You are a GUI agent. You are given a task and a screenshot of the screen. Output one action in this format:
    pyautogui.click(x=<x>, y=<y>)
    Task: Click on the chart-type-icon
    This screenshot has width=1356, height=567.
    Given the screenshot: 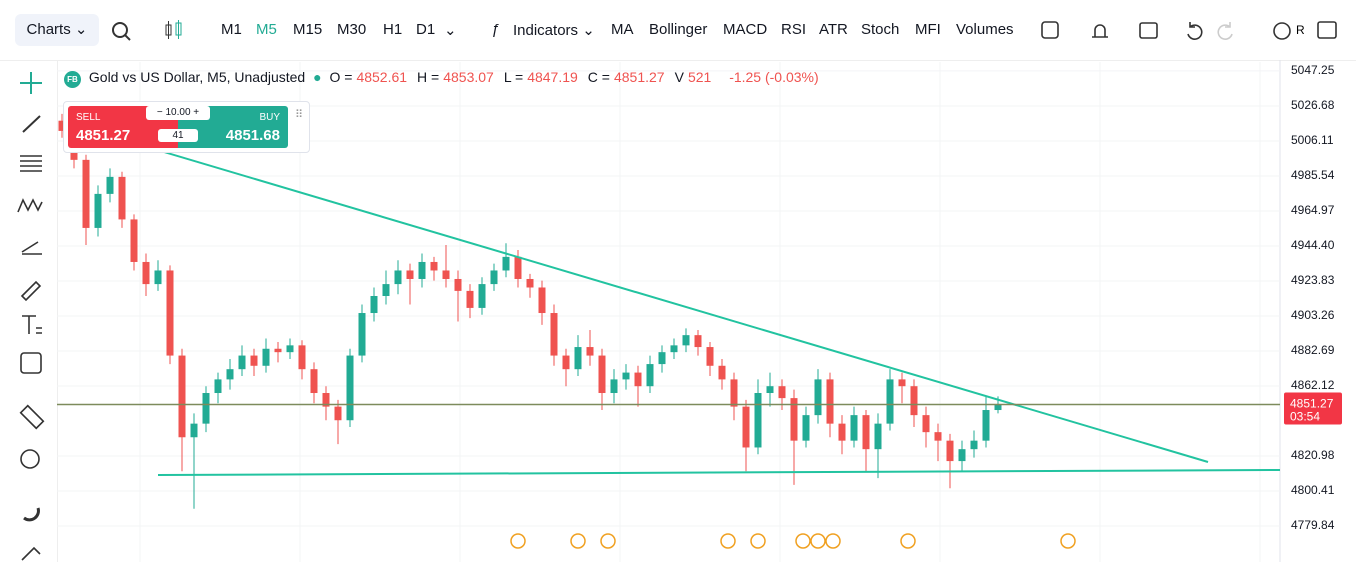 What is the action you would take?
    pyautogui.click(x=174, y=30)
    